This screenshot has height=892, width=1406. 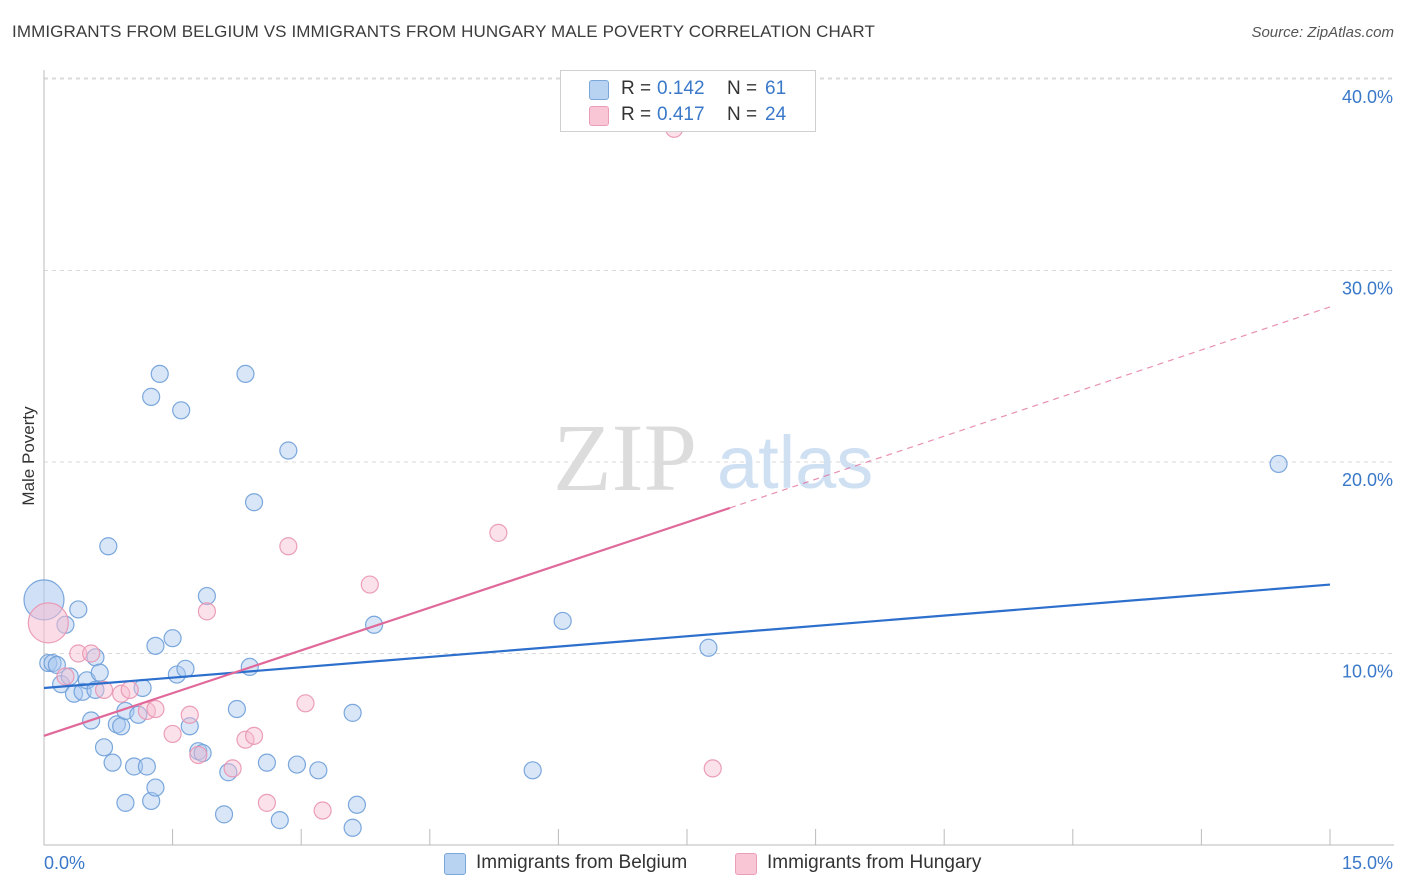 I want to click on trend-line-hungary, so click(x=387, y=621).